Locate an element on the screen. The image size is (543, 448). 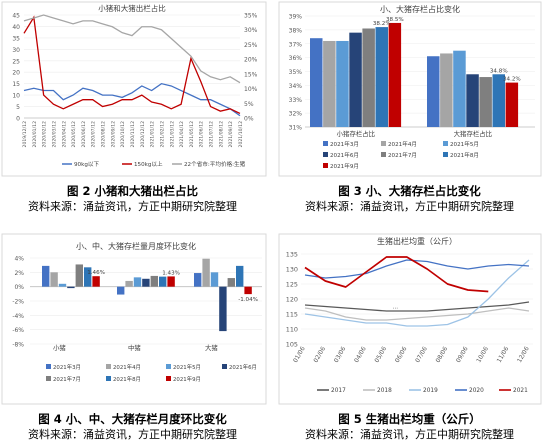
y-tick-label: -4% is located at coordinates (18, 316).